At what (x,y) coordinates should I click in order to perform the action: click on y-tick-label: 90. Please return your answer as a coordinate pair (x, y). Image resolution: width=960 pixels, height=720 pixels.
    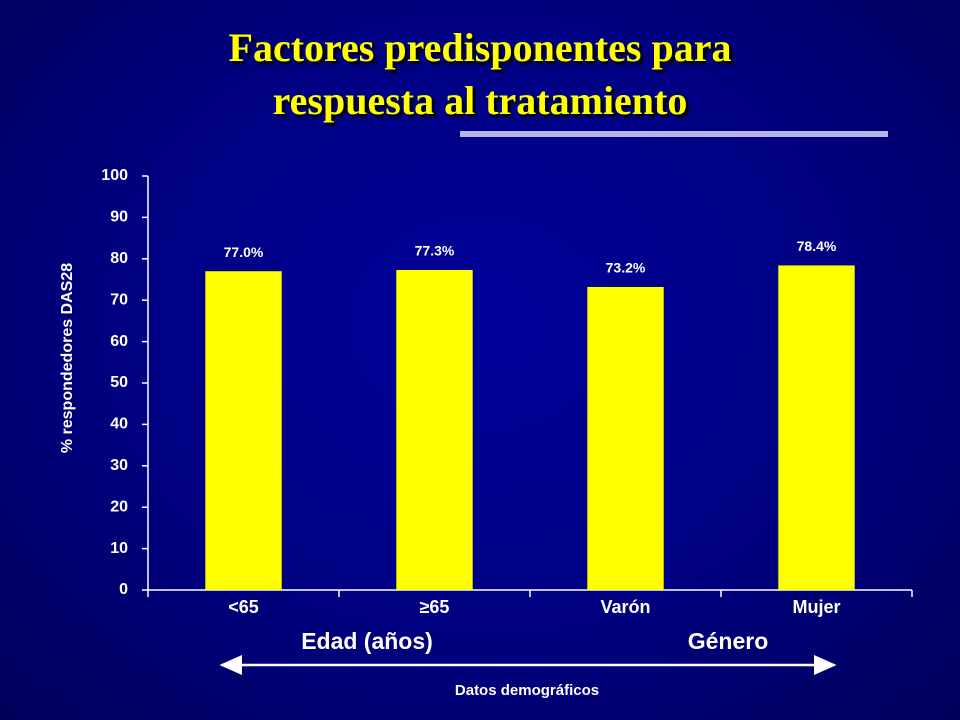
    Looking at the image, I should click on (119, 217).